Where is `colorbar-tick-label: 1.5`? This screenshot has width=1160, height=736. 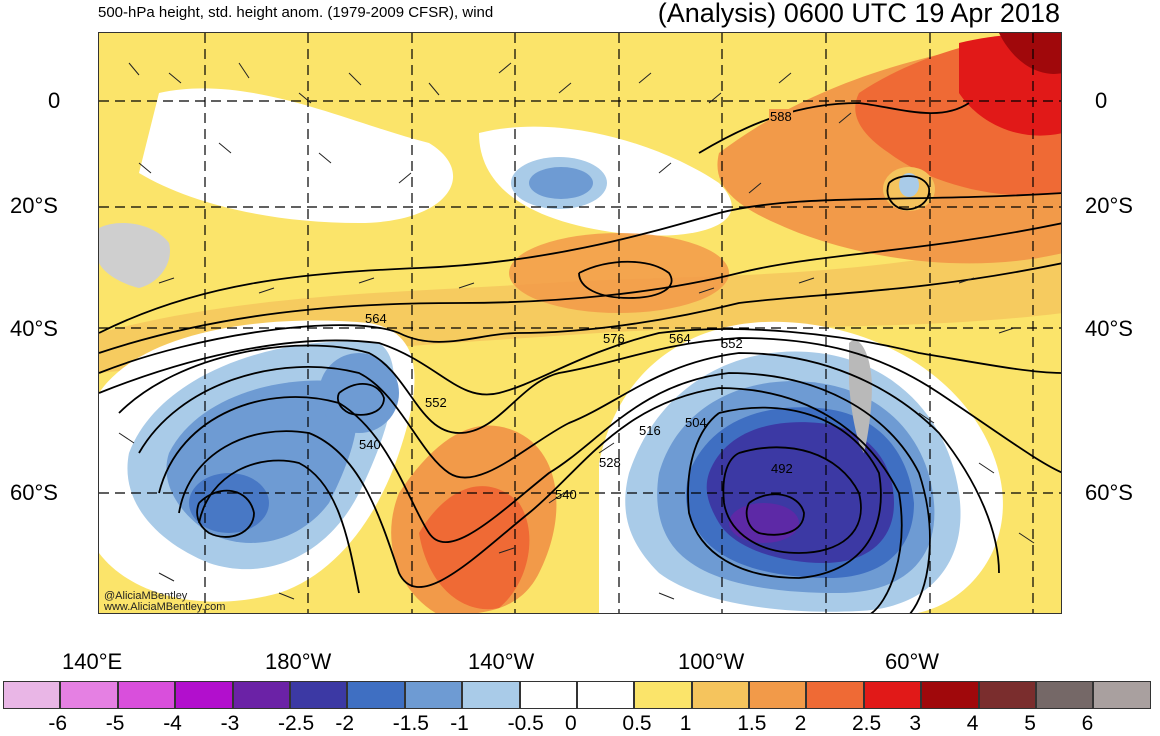
colorbar-tick-label: 1.5 is located at coordinates (752, 723).